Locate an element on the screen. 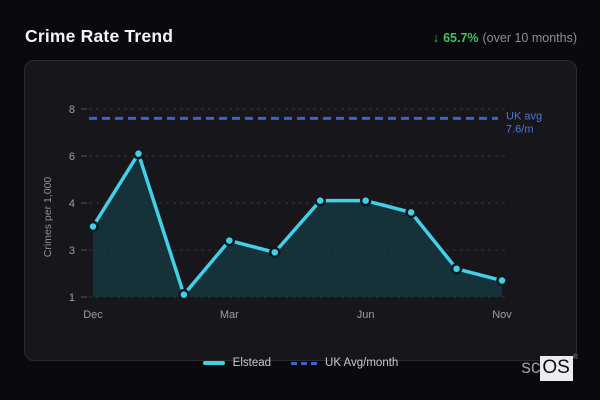  legend-label-elstead: Elstead is located at coordinates (252, 363).